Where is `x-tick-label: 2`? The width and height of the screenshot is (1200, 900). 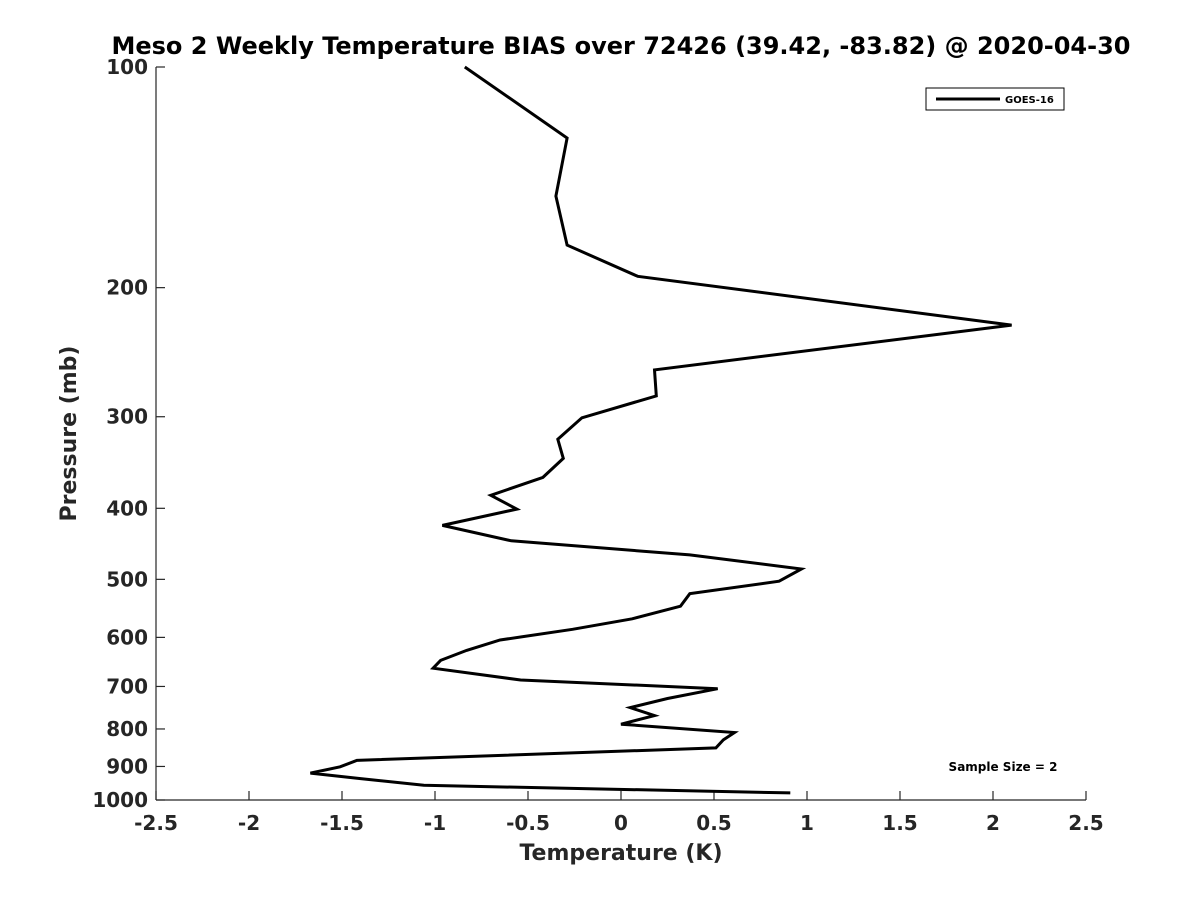
x-tick-label: 2 is located at coordinates (993, 823).